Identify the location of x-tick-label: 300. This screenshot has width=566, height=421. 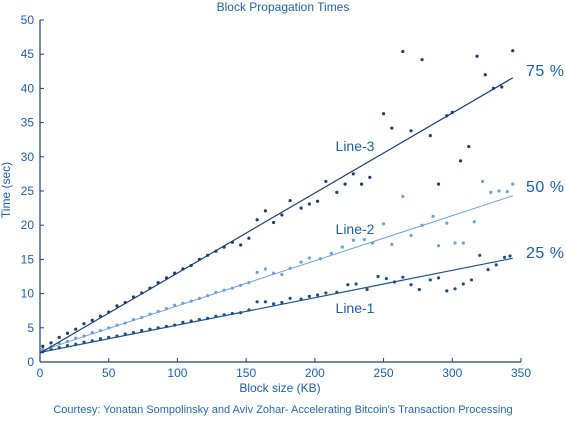
(452, 373).